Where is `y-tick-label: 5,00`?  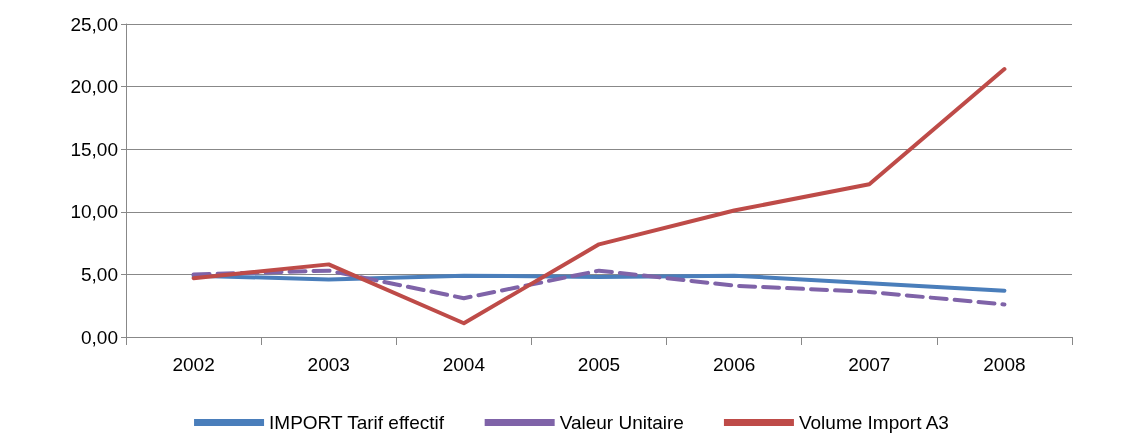
y-tick-label: 5,00 is located at coordinates (99, 274).